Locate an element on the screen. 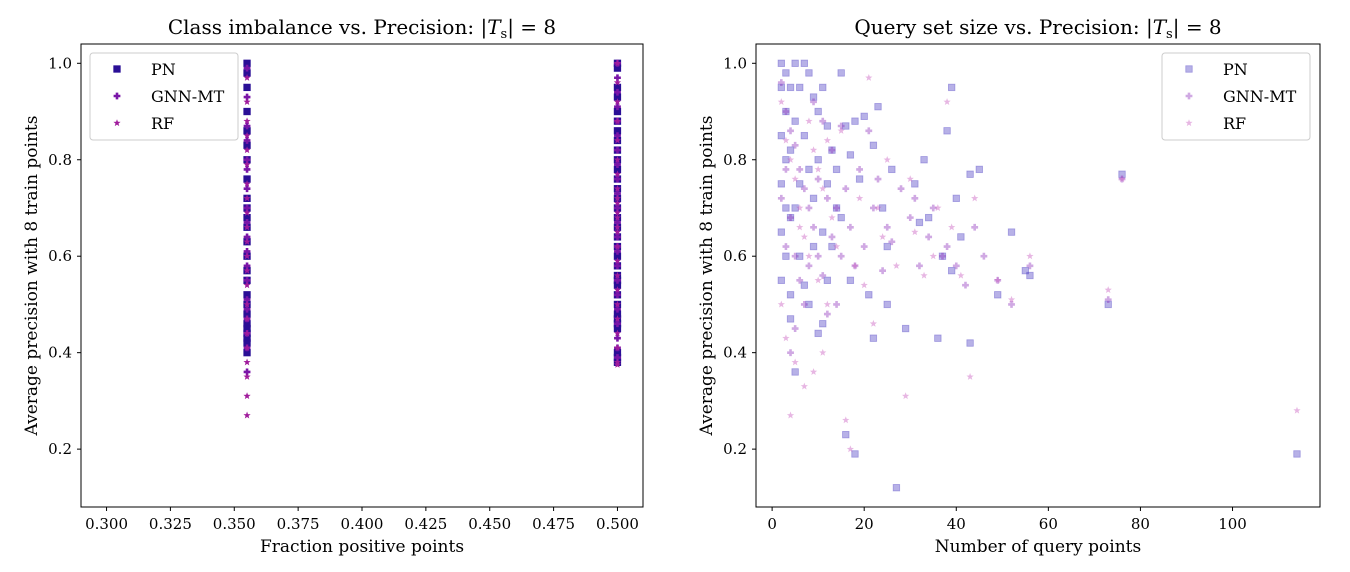  legend-marker-pn is located at coordinates (117, 69).